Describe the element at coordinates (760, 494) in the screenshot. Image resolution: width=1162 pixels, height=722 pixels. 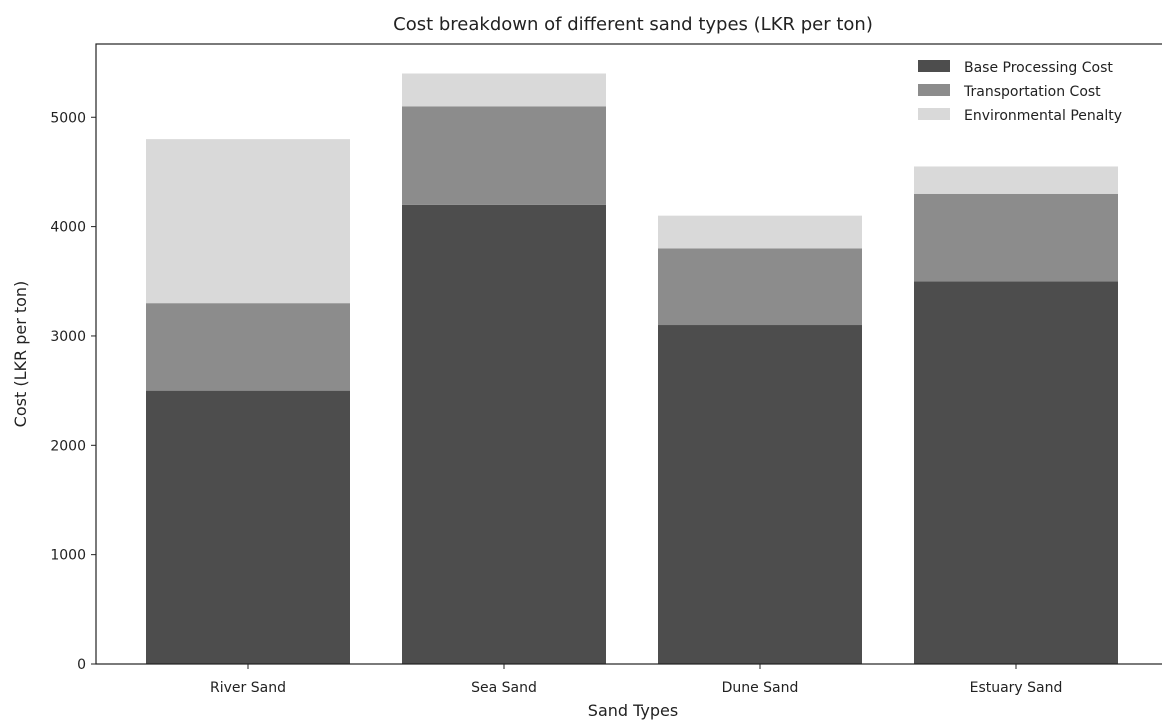
I see `bar-dune-sand-base-processing-cost` at that location.